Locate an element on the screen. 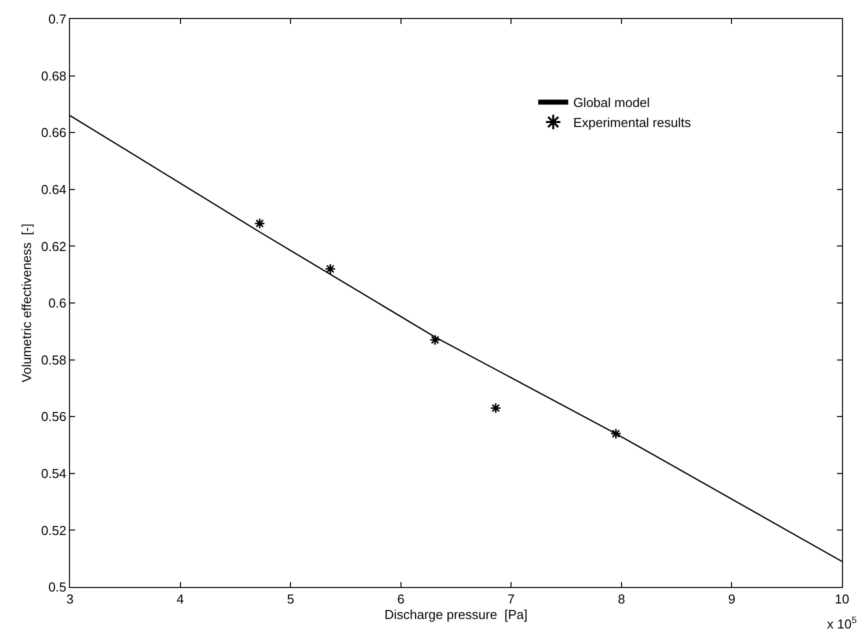  x-tick-label: 5 is located at coordinates (290, 599).